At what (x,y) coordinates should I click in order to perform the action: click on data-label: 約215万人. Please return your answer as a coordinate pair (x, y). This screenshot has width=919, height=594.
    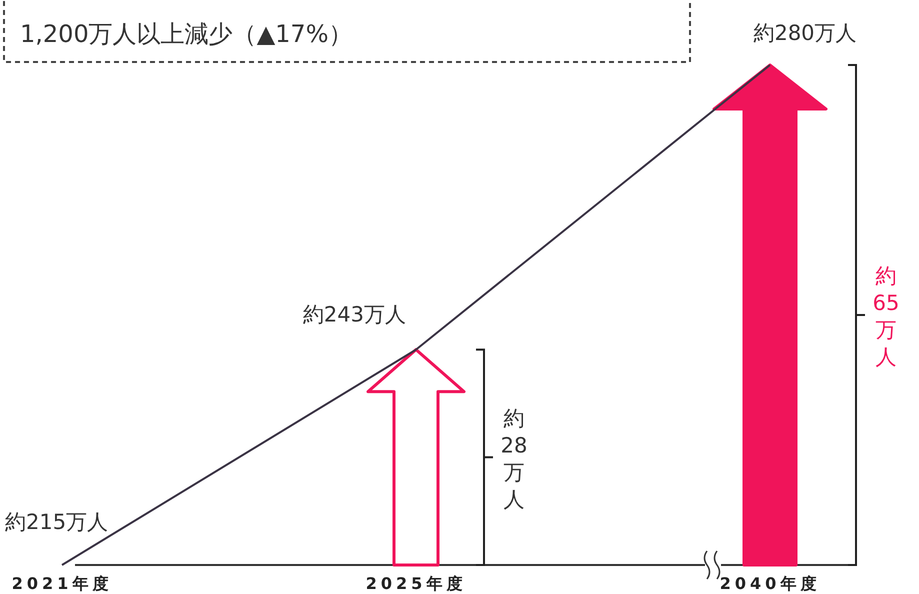
    Looking at the image, I should click on (56, 522).